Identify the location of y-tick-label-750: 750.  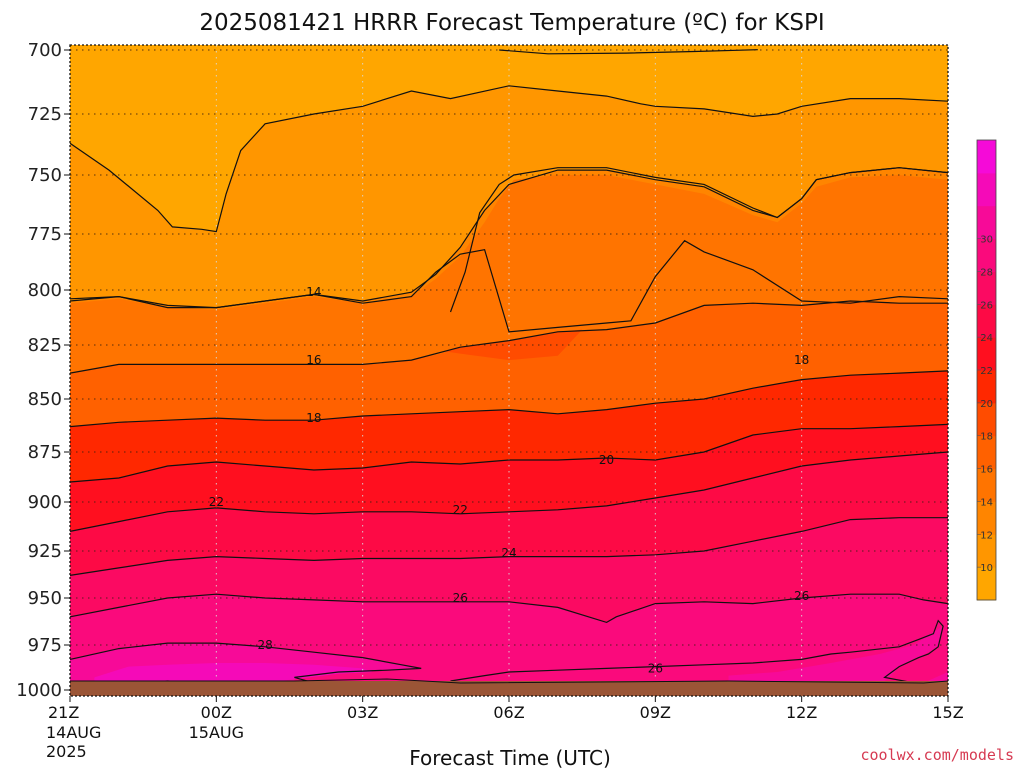
(45, 175).